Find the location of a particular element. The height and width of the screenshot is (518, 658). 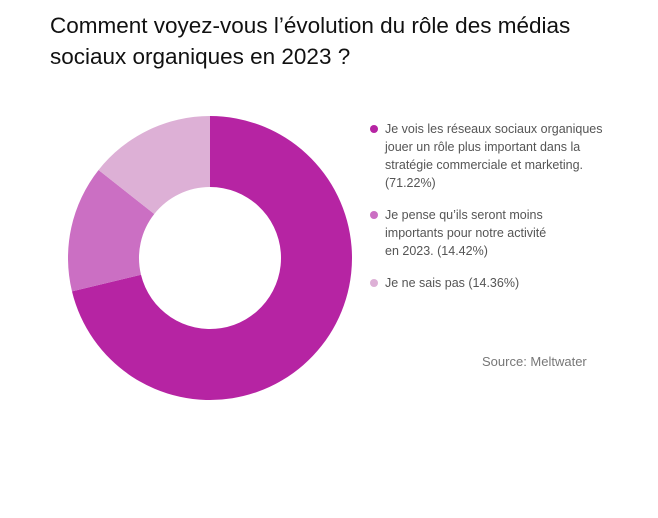

legend-label-line: Je ne sais pas (14.36%) is located at coordinates (452, 283).